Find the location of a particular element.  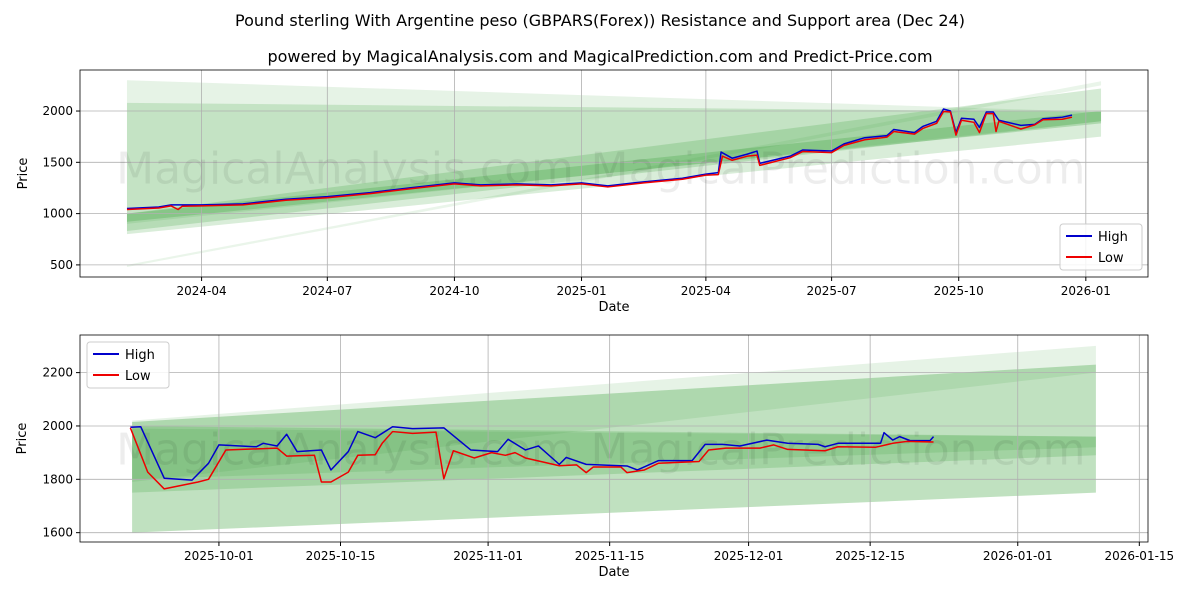

x-tick-label: 2026-01 is located at coordinates (1086, 291).